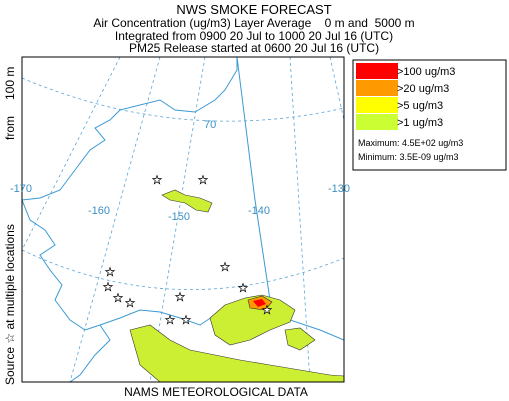 This screenshot has width=509, height=401. I want to click on legend-label: >100 ug/m3, so click(426, 72).